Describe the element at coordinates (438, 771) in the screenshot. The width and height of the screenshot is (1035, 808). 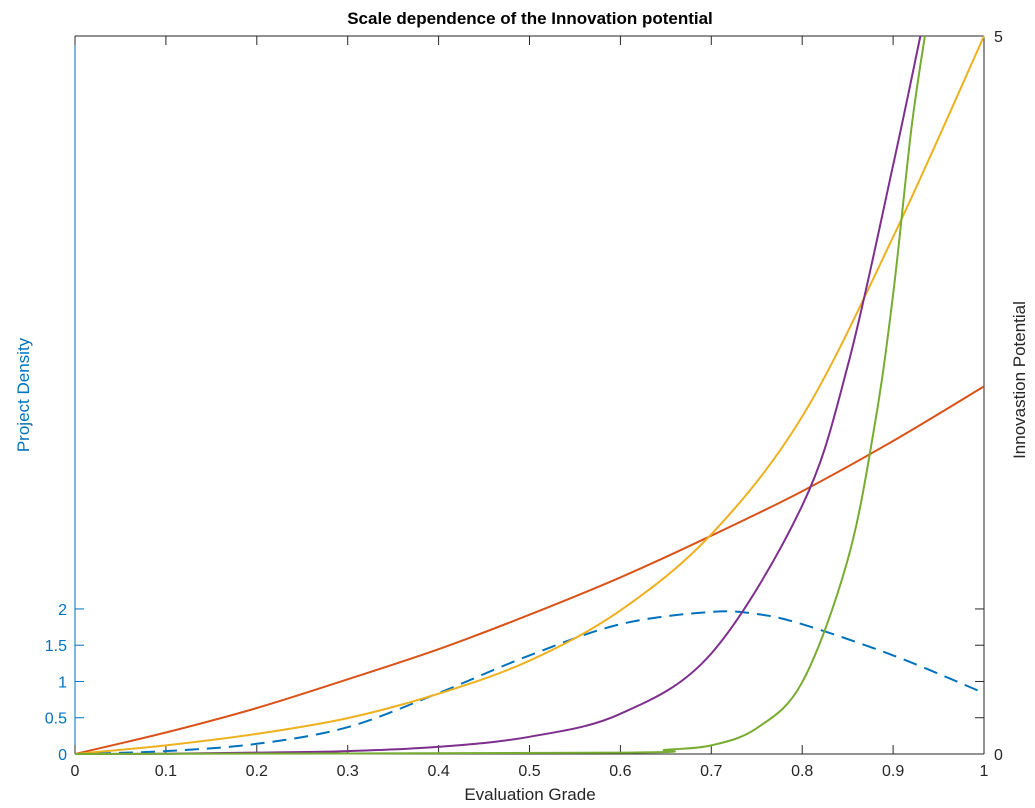
I see `x-tick-label: 0.4` at that location.